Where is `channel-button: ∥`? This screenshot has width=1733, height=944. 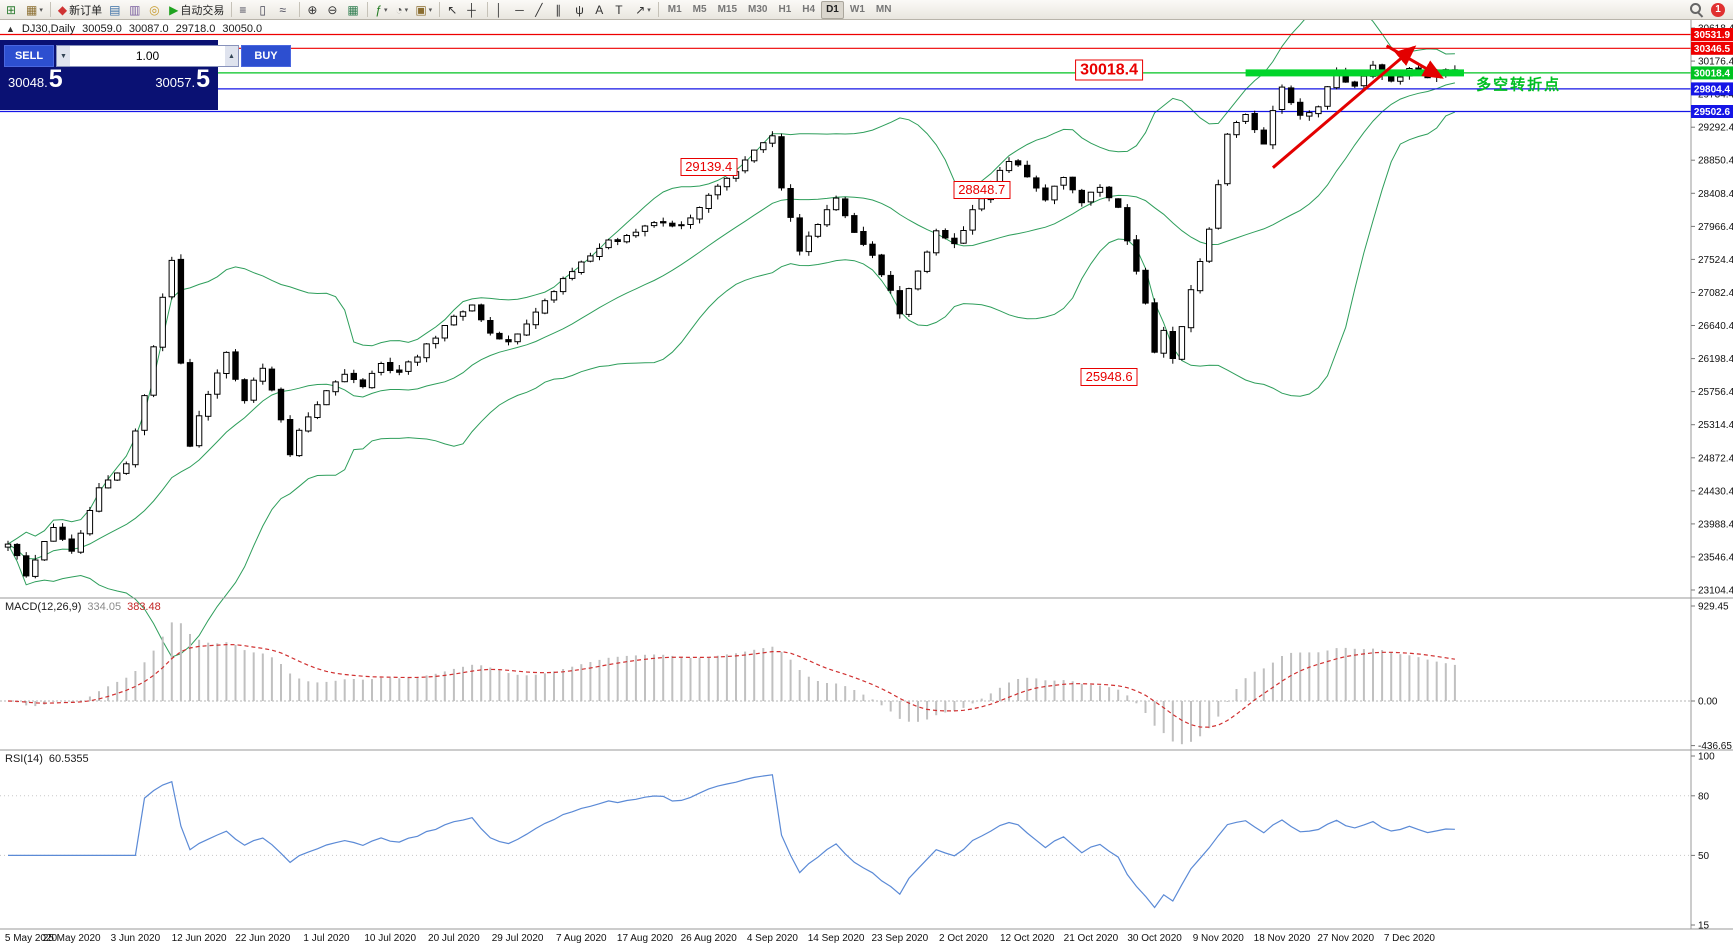 channel-button: ∥ is located at coordinates (561, 10).